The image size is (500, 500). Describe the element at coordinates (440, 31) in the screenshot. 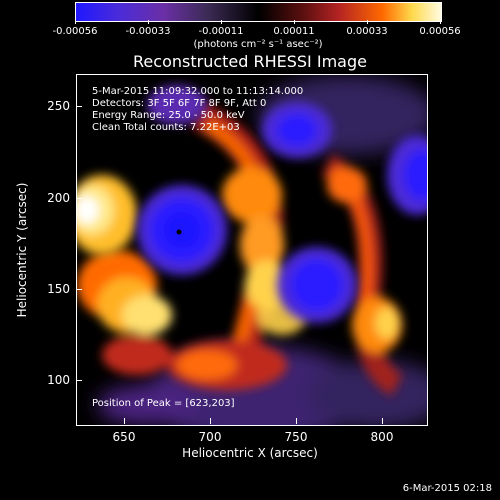

I see `colorbar-label: 0.00056` at that location.